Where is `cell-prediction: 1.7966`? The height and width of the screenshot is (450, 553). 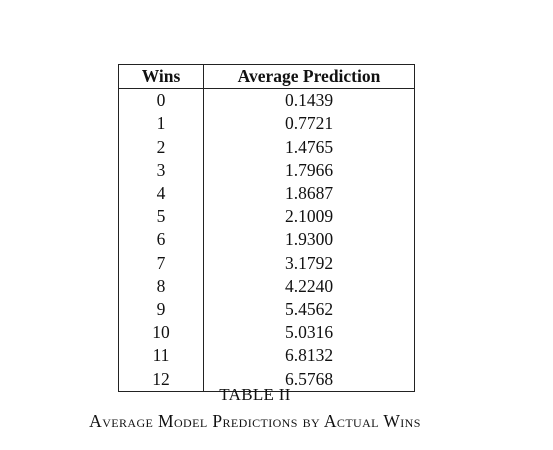 cell-prediction: 1.7966 is located at coordinates (309, 169).